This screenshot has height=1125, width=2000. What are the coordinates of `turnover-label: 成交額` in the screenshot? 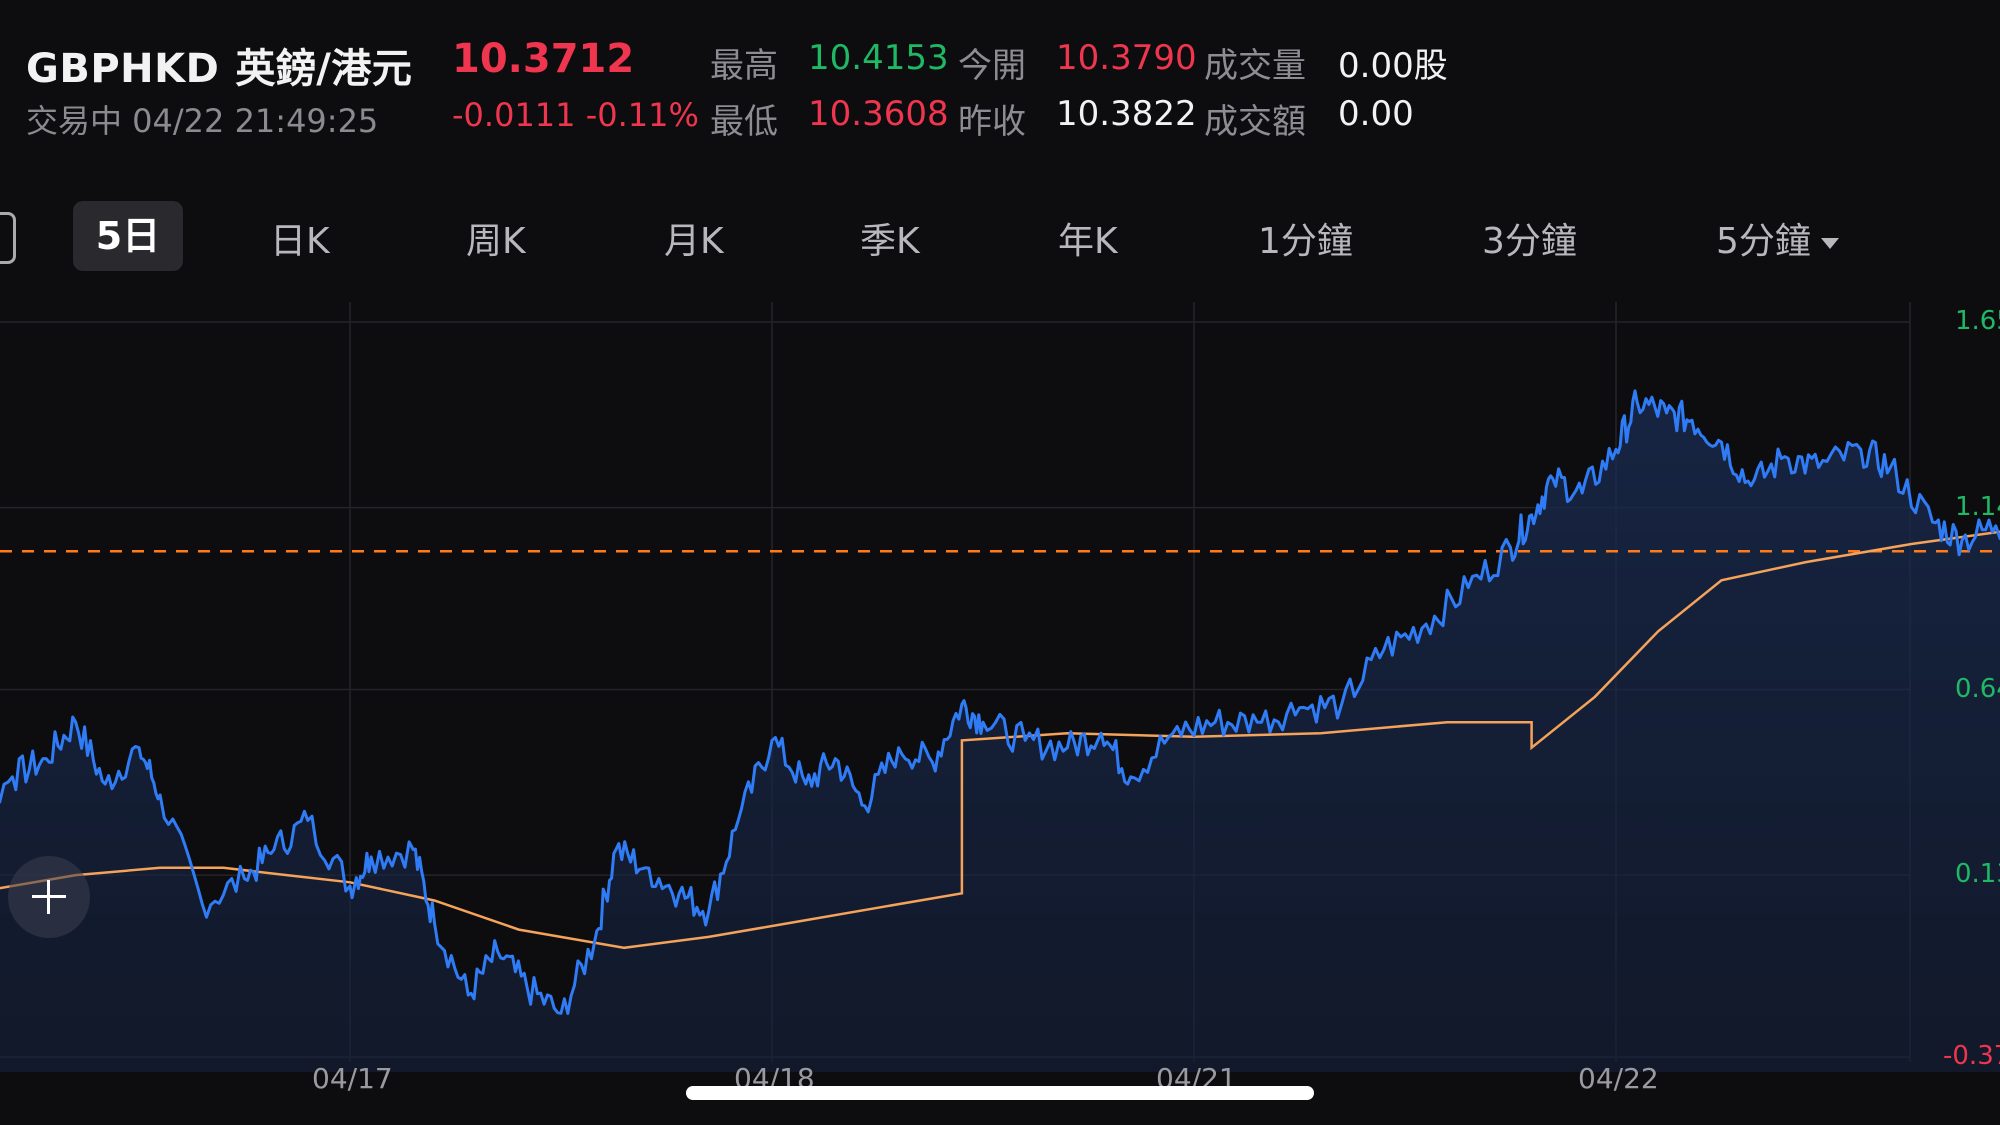 It's located at (1255, 122).